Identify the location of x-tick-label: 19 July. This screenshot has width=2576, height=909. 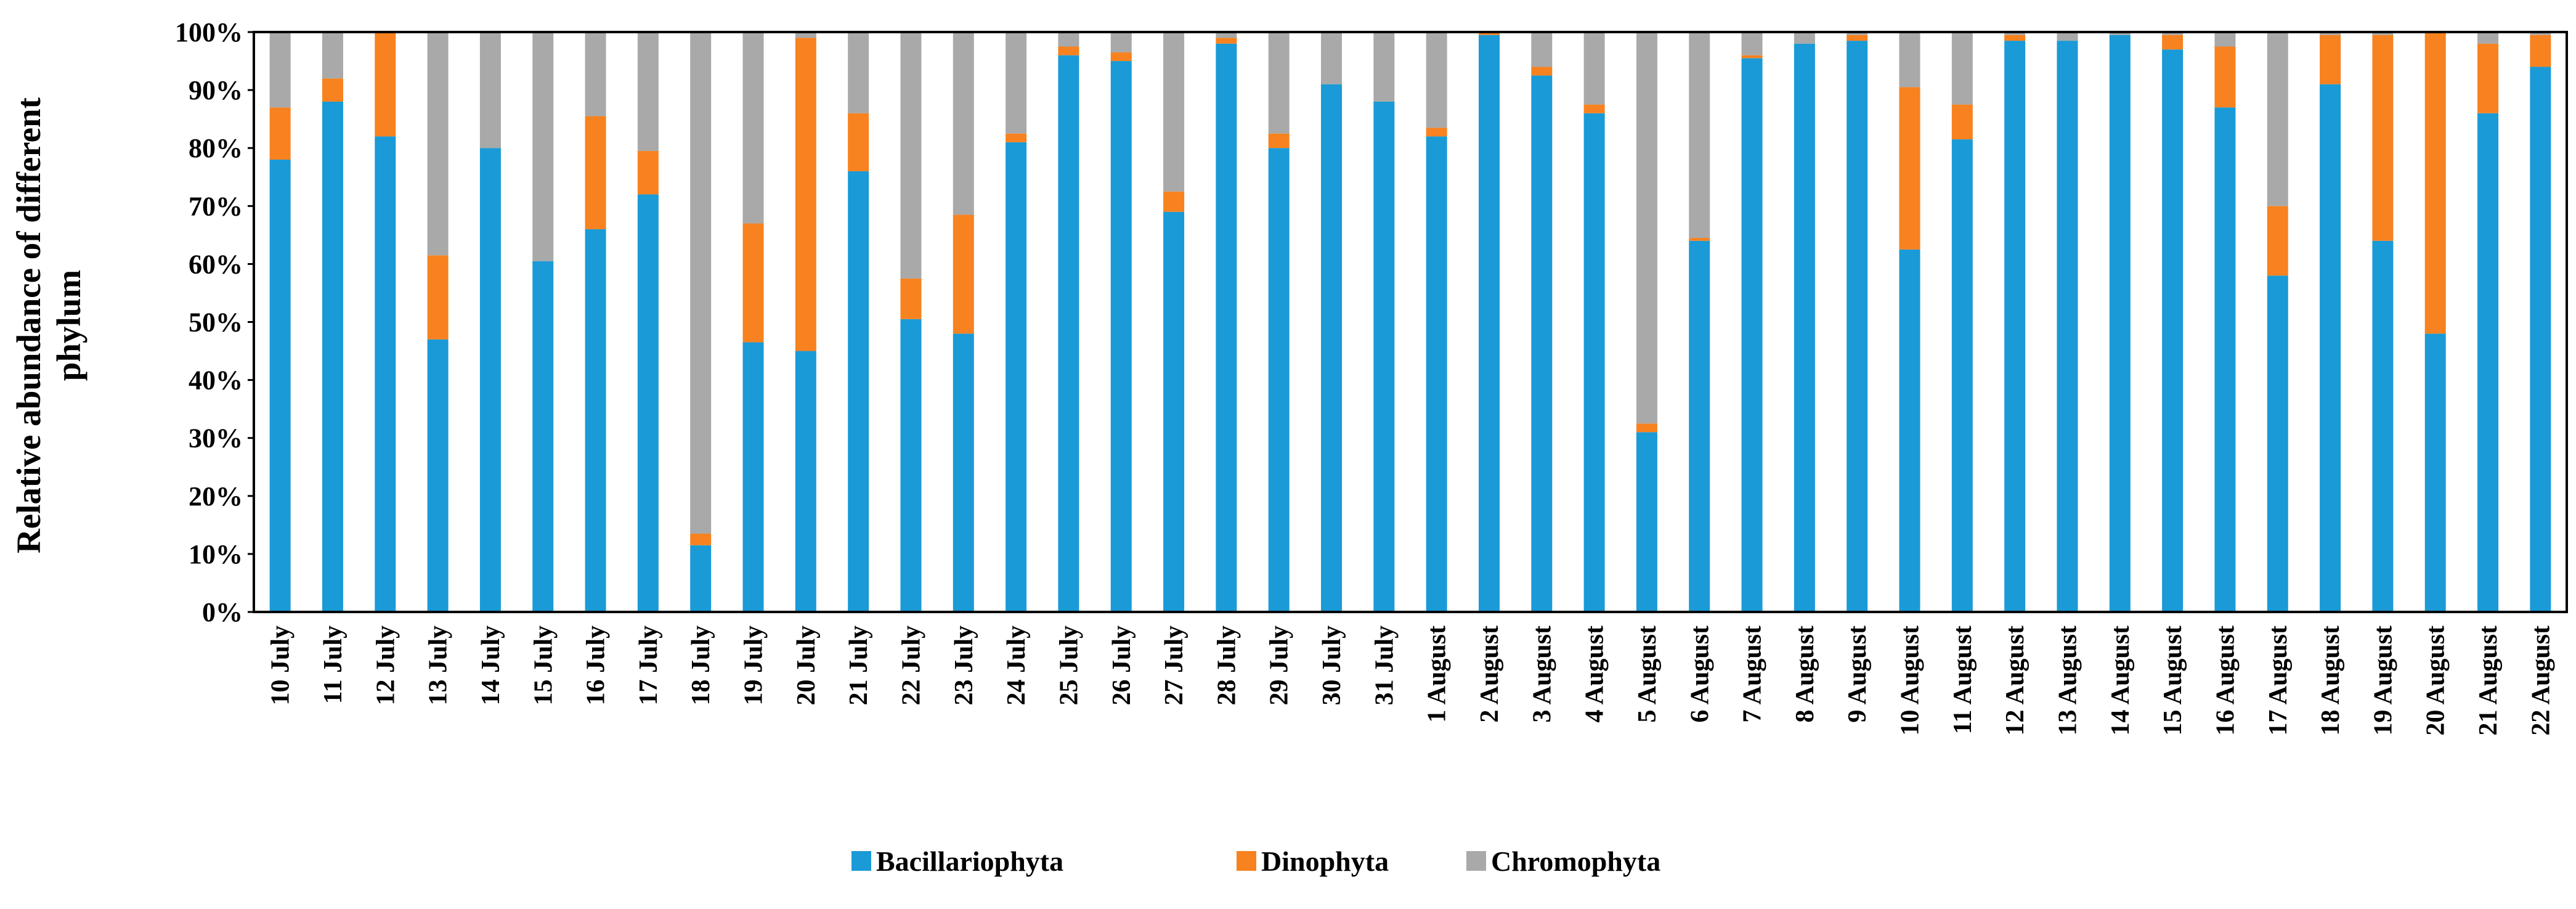
(754, 666).